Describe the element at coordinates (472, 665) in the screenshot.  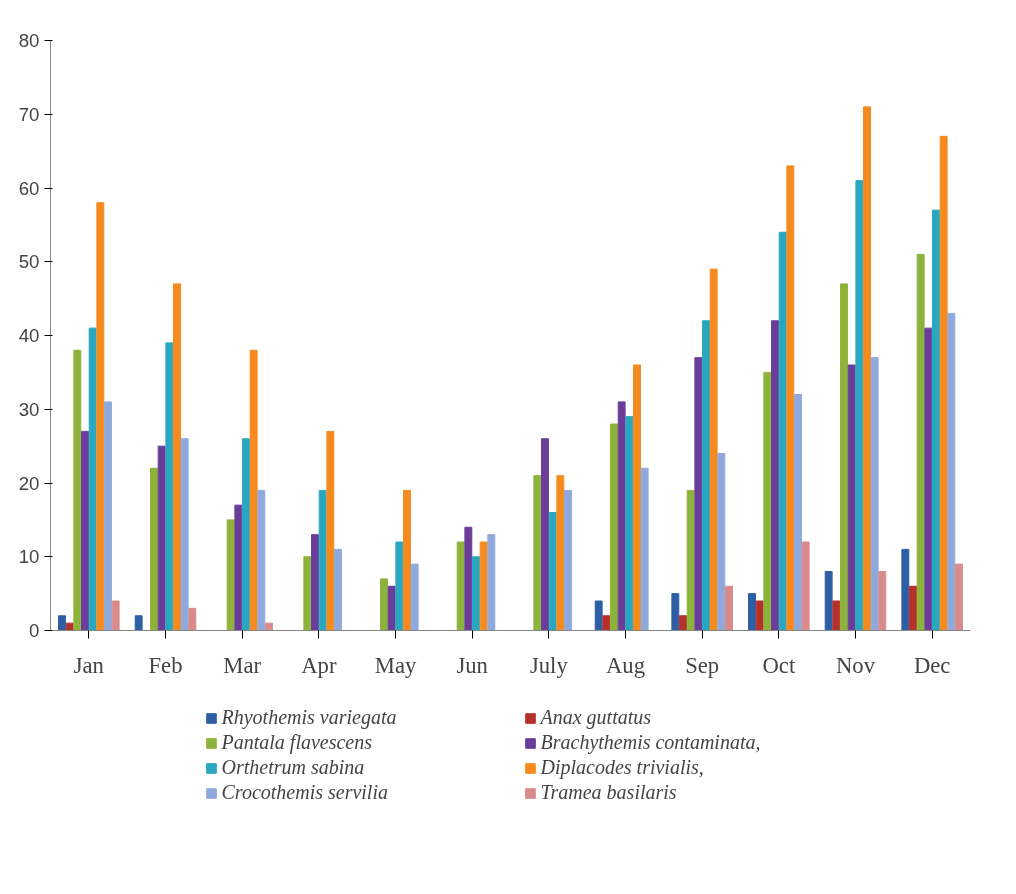
I see `x-tick-label: Jun` at that location.